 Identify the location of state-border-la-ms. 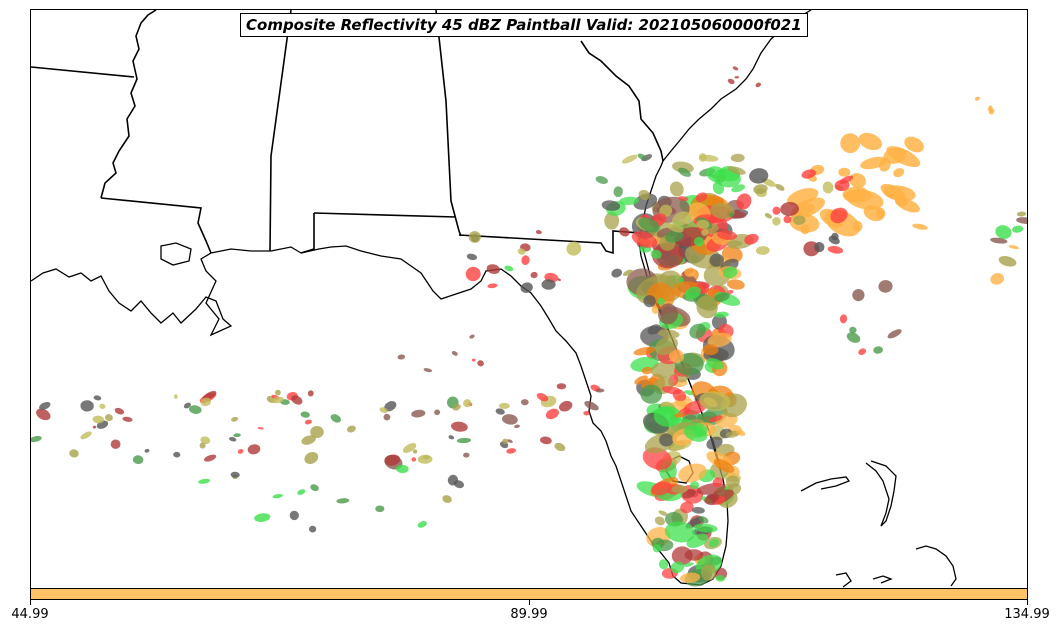
(156, 225).